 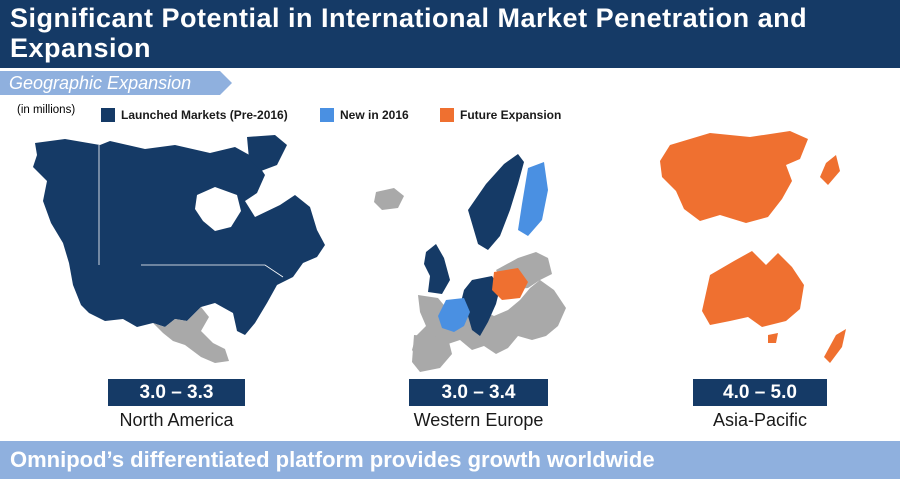 I want to click on australia-shape, so click(x=753, y=289).